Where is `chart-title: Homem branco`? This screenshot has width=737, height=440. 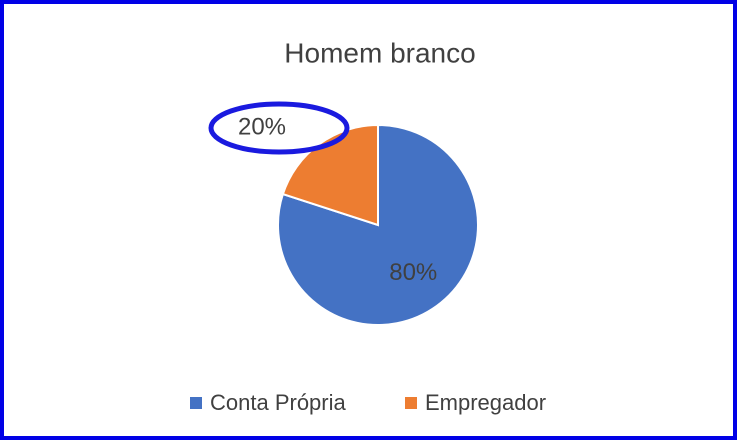 chart-title: Homem branco is located at coordinates (379, 52).